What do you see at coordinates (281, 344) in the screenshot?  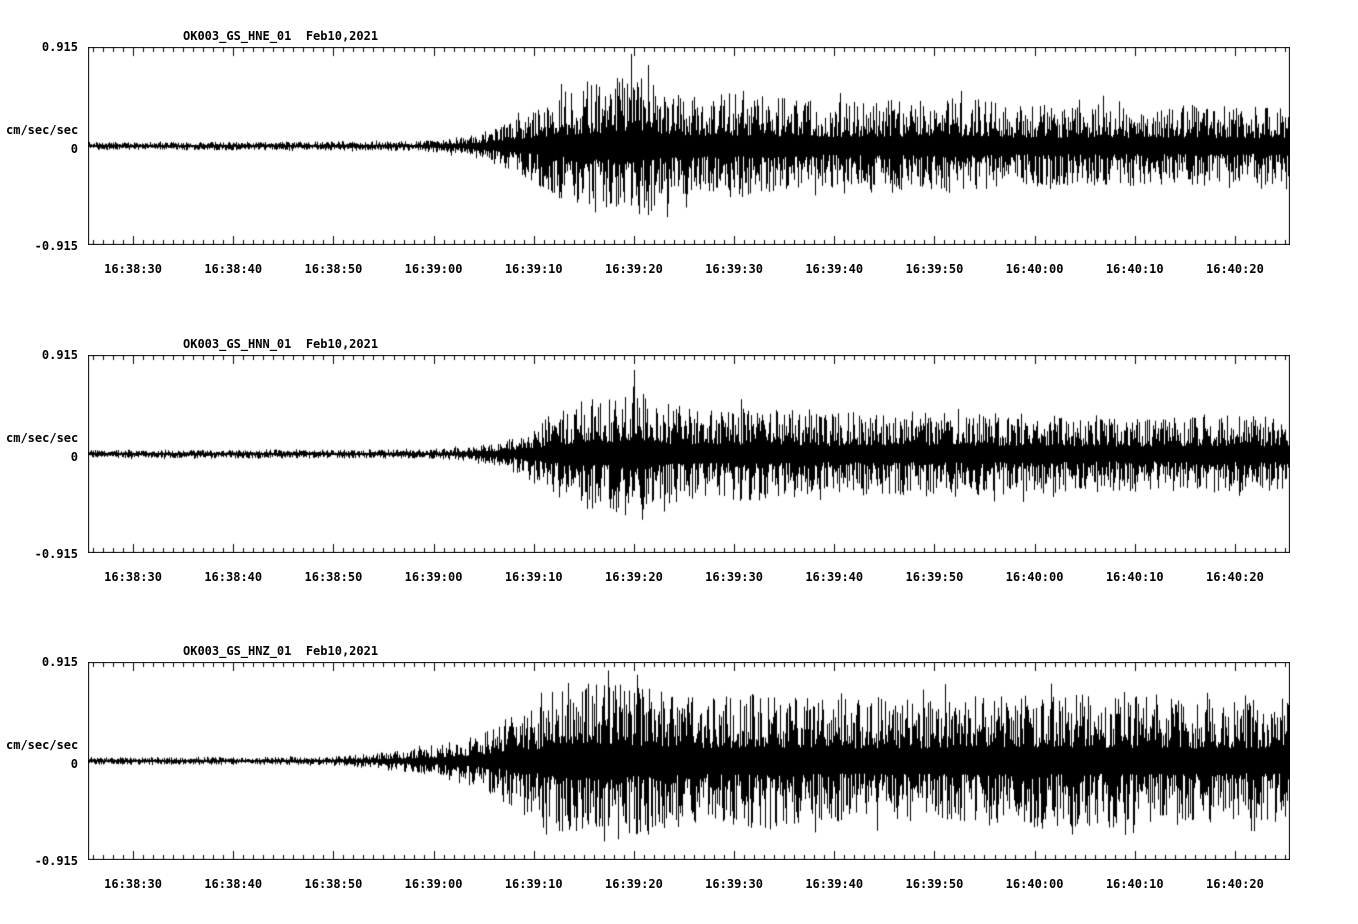 I see `trace-title-hnn: OK003_GS_HNN_01 Feb10,2021` at bounding box center [281, 344].